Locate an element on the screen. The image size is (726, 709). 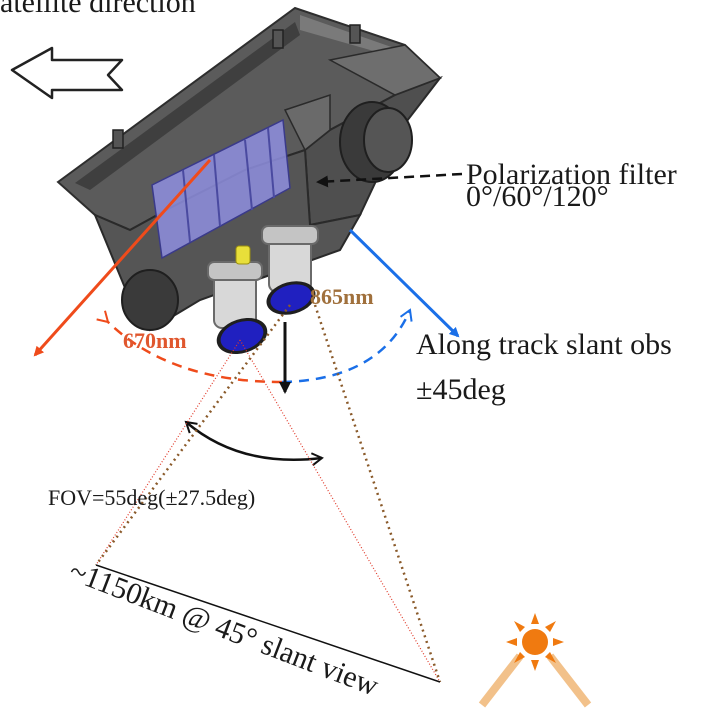
direction-arrow-icon is located at coordinates (67, 73).